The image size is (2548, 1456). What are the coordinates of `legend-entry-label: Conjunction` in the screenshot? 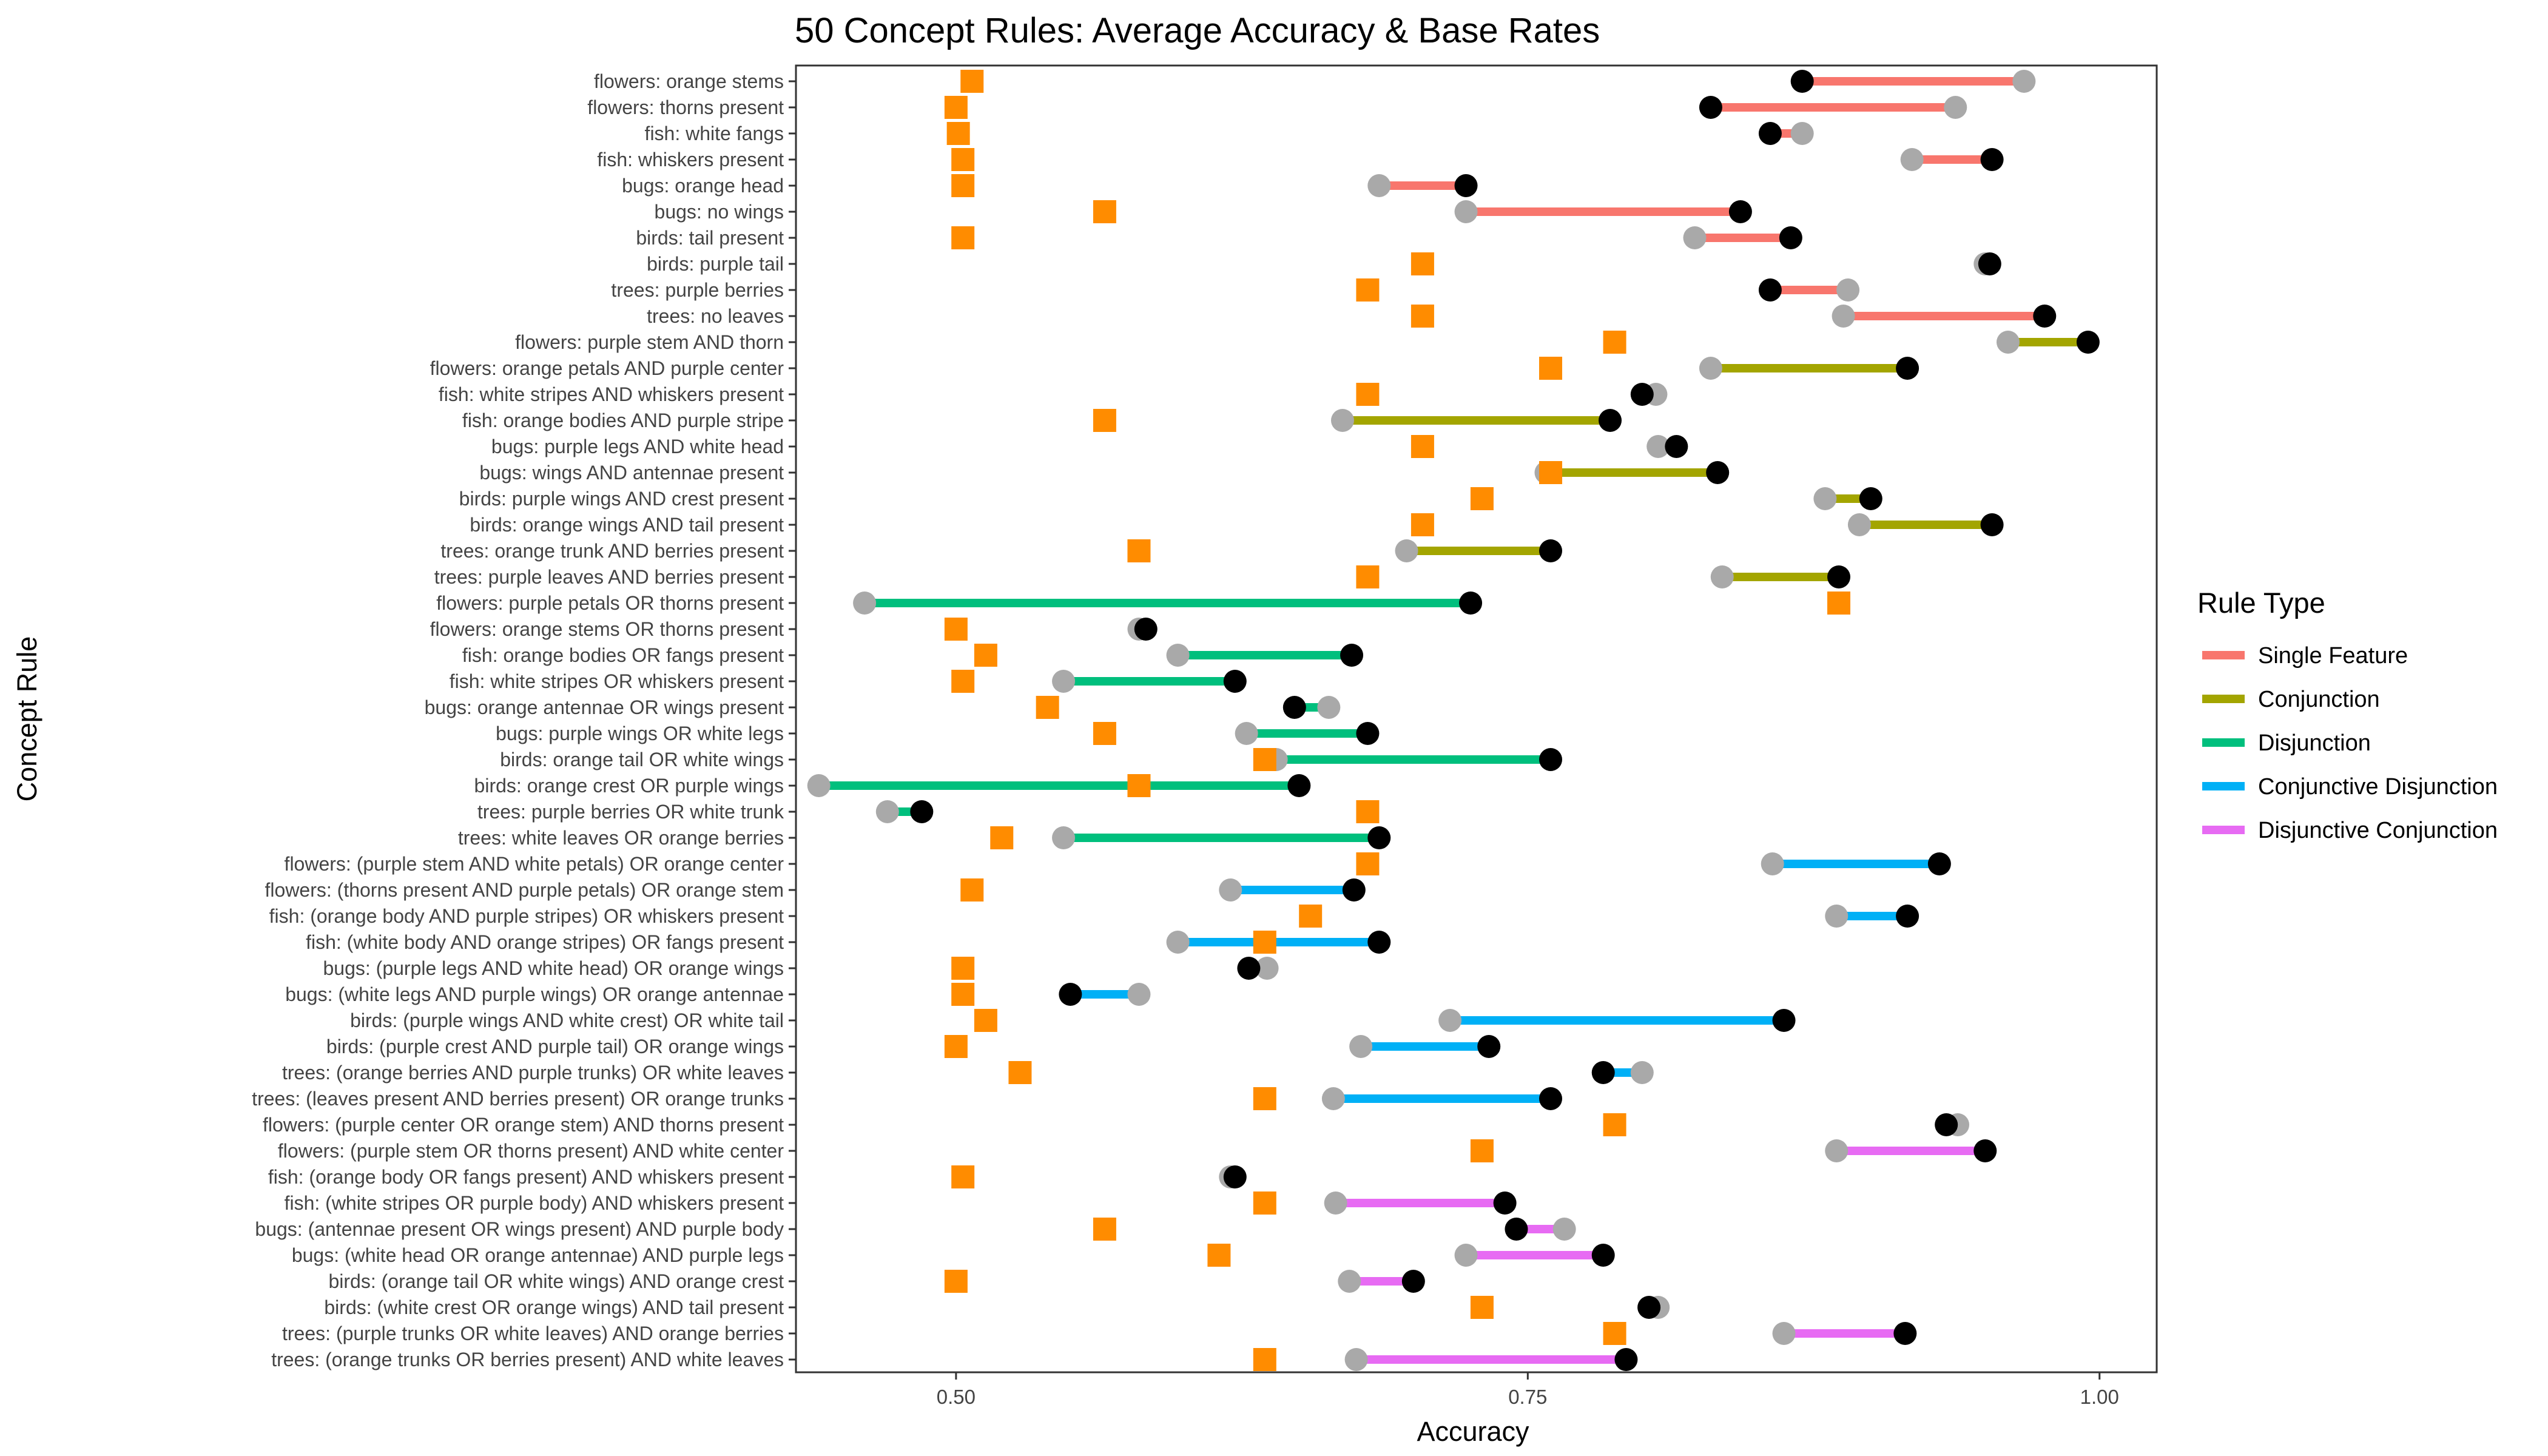 It's located at (2319, 699).